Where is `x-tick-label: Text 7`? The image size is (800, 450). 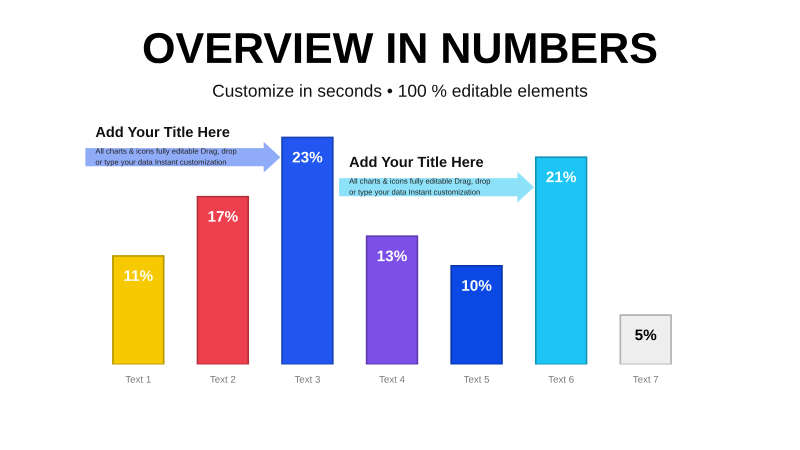 x-tick-label: Text 7 is located at coordinates (645, 379).